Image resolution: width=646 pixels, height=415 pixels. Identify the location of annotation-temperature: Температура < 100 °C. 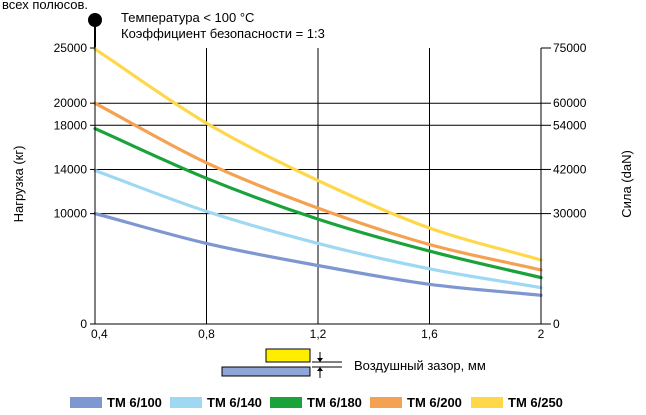
(187, 17).